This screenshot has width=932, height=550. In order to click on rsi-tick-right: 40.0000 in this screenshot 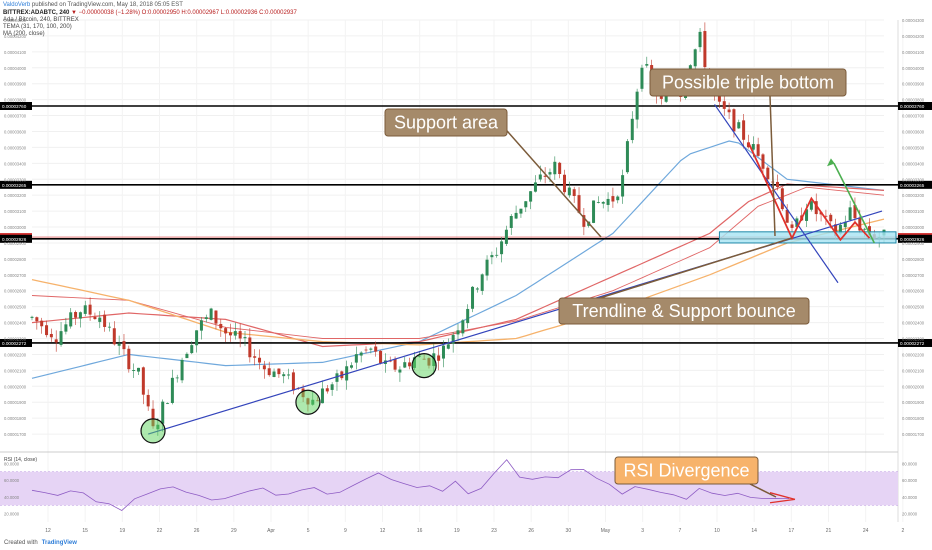, I will do `click(910, 497)`.